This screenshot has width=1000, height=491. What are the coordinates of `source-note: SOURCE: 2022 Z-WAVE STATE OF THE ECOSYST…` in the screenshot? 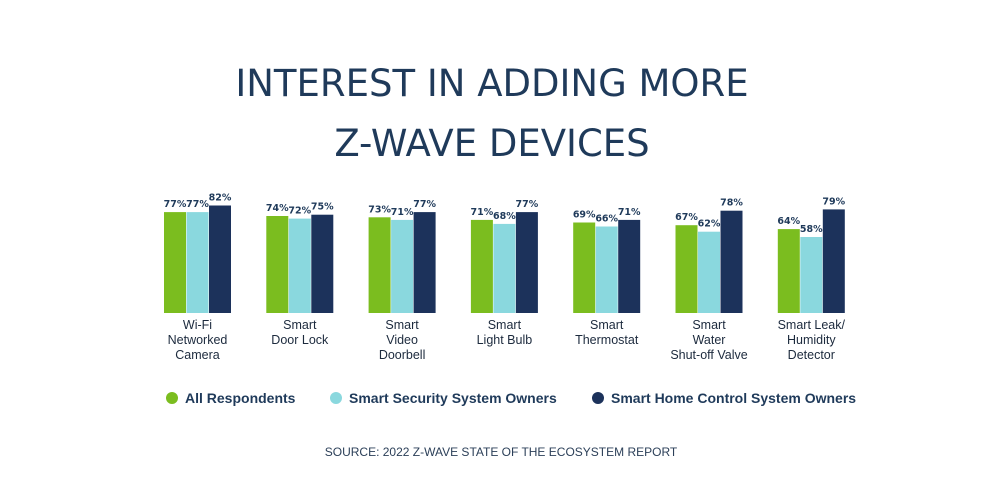 It's located at (501, 452).